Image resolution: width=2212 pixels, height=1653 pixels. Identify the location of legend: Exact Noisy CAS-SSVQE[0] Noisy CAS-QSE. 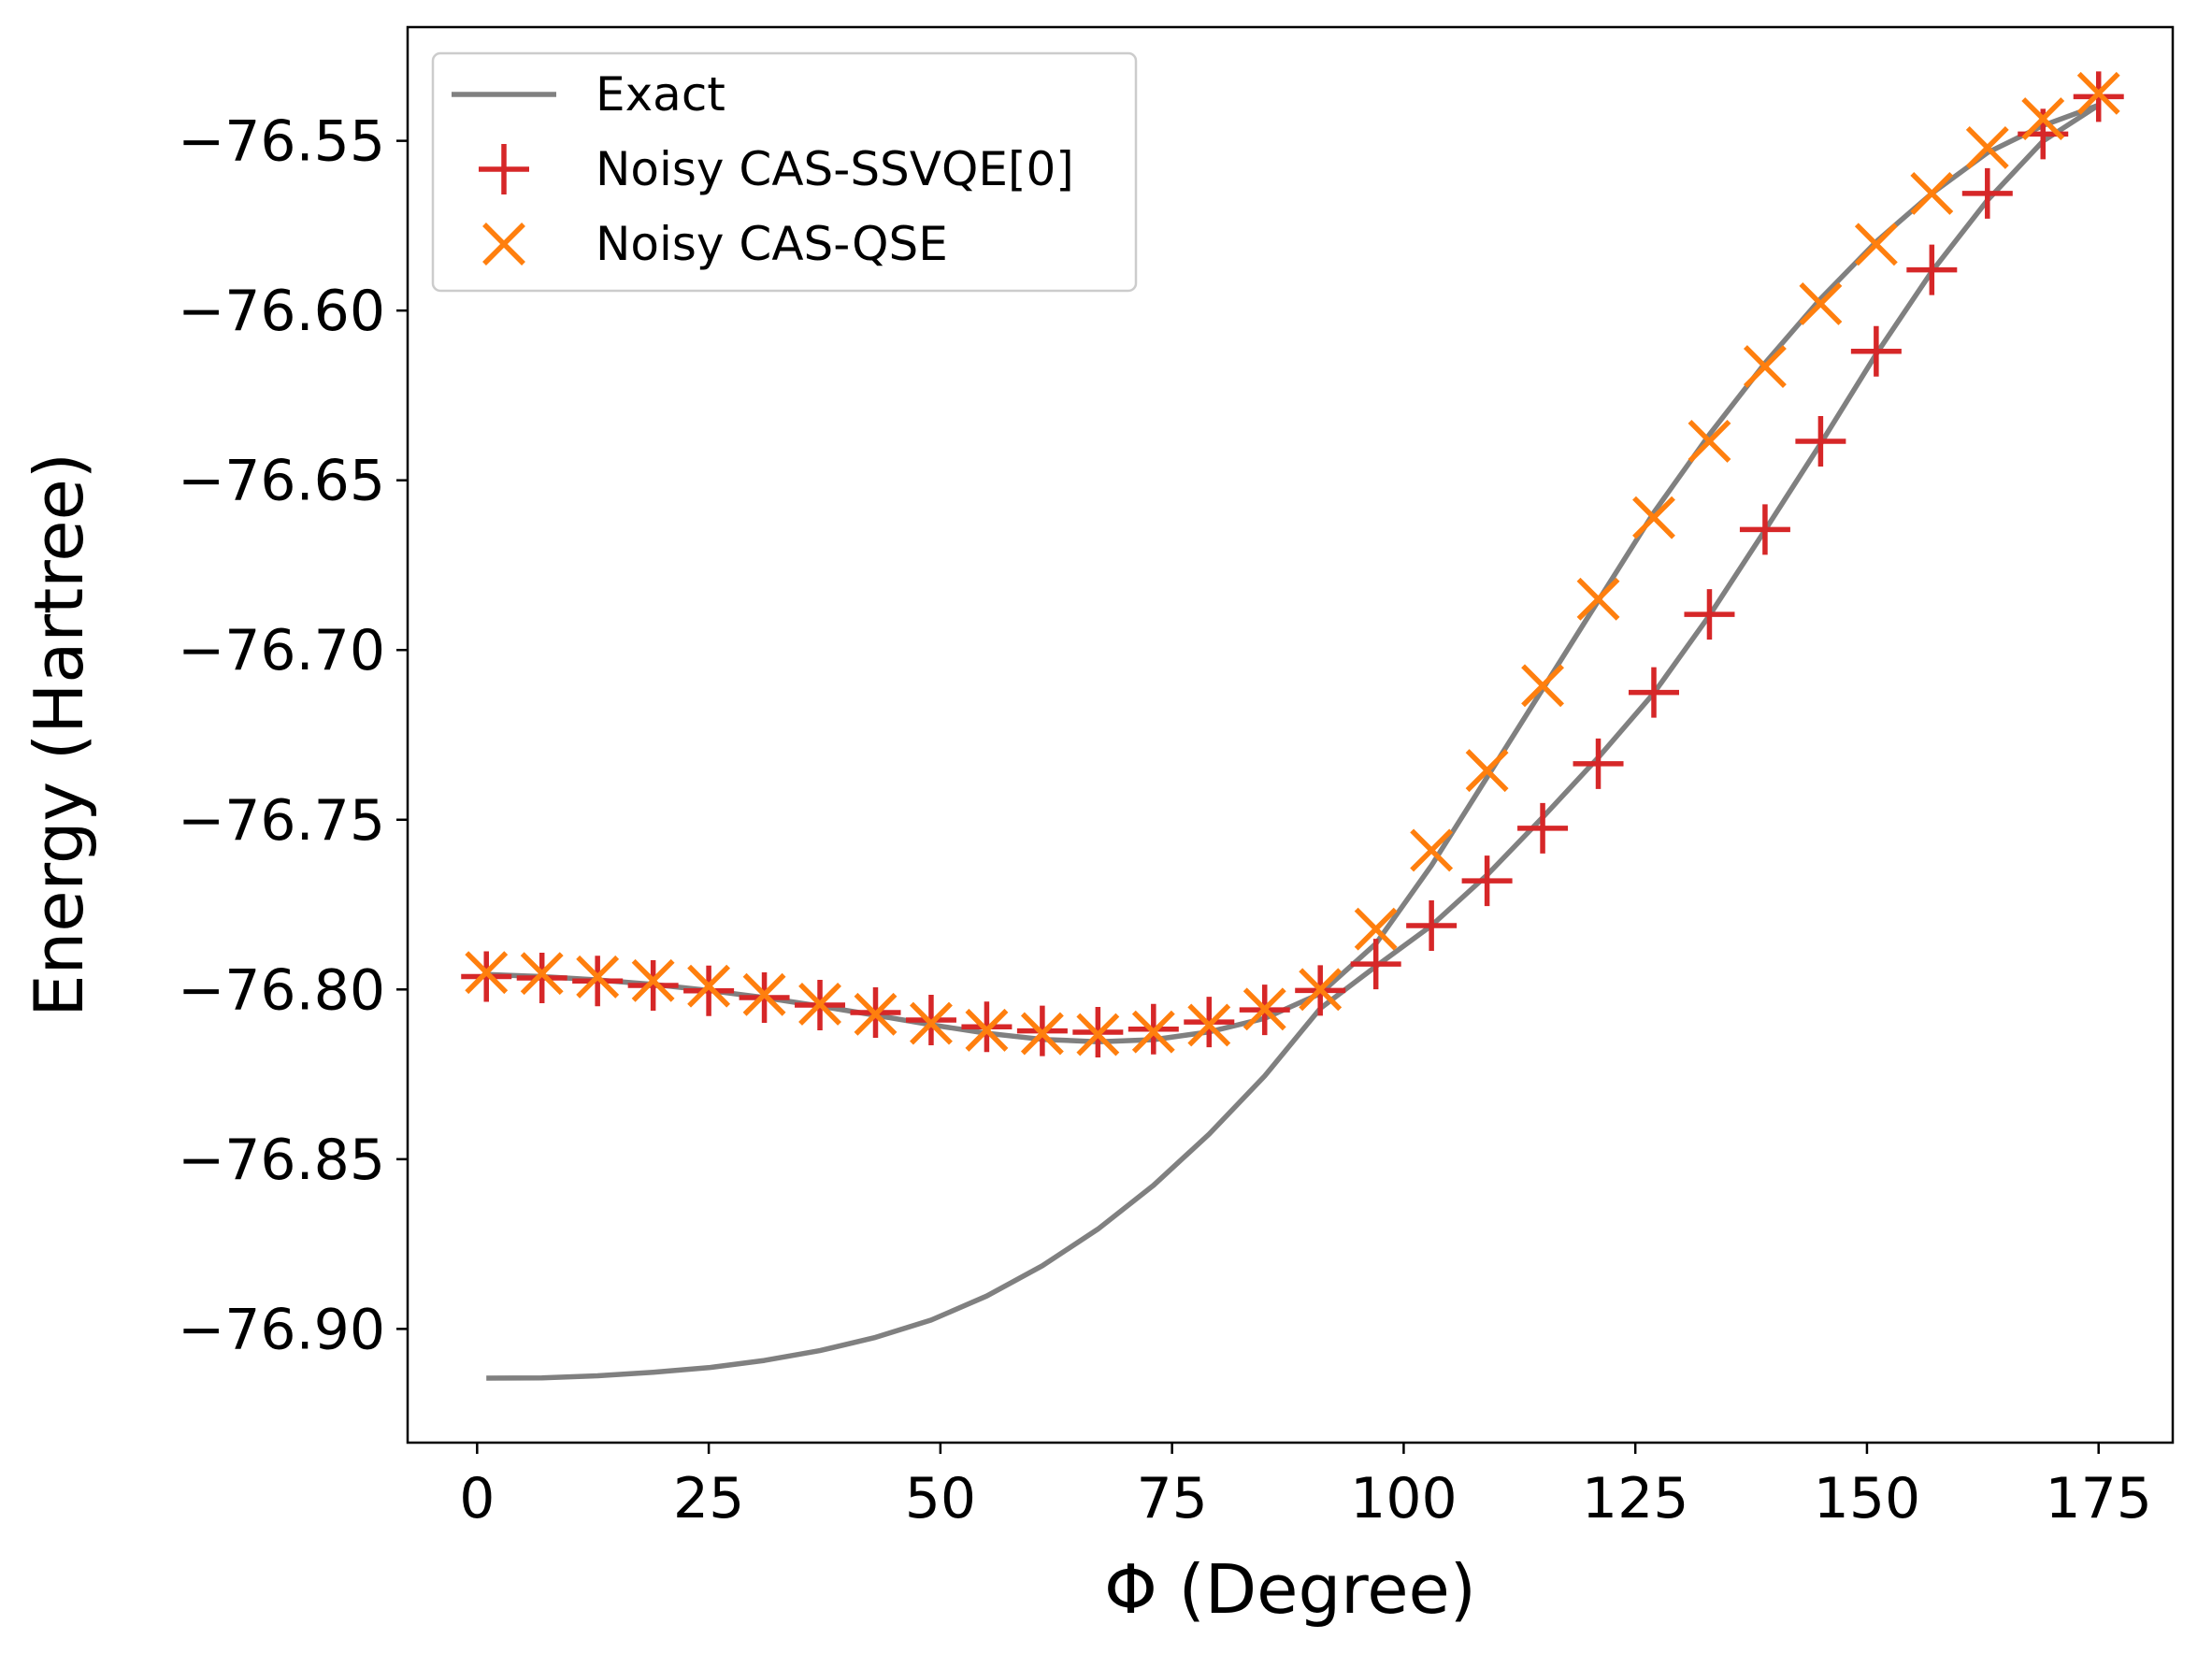
(784, 172).